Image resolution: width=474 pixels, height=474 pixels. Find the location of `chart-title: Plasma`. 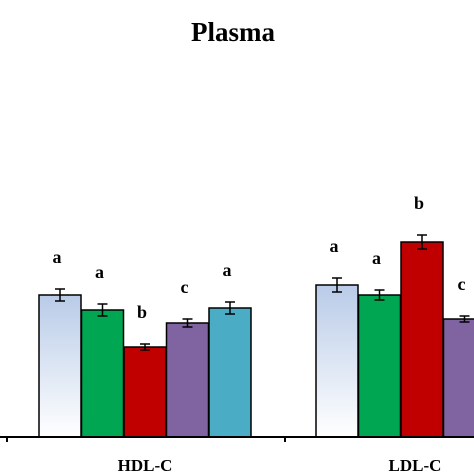

chart-title: Plasma is located at coordinates (233, 32).